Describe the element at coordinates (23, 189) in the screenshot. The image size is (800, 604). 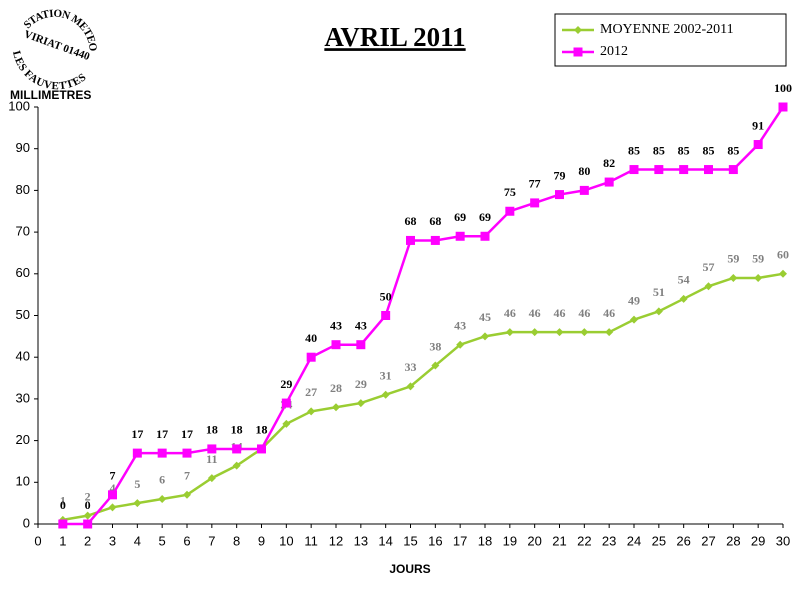
I see `y-tick-label: 80` at that location.